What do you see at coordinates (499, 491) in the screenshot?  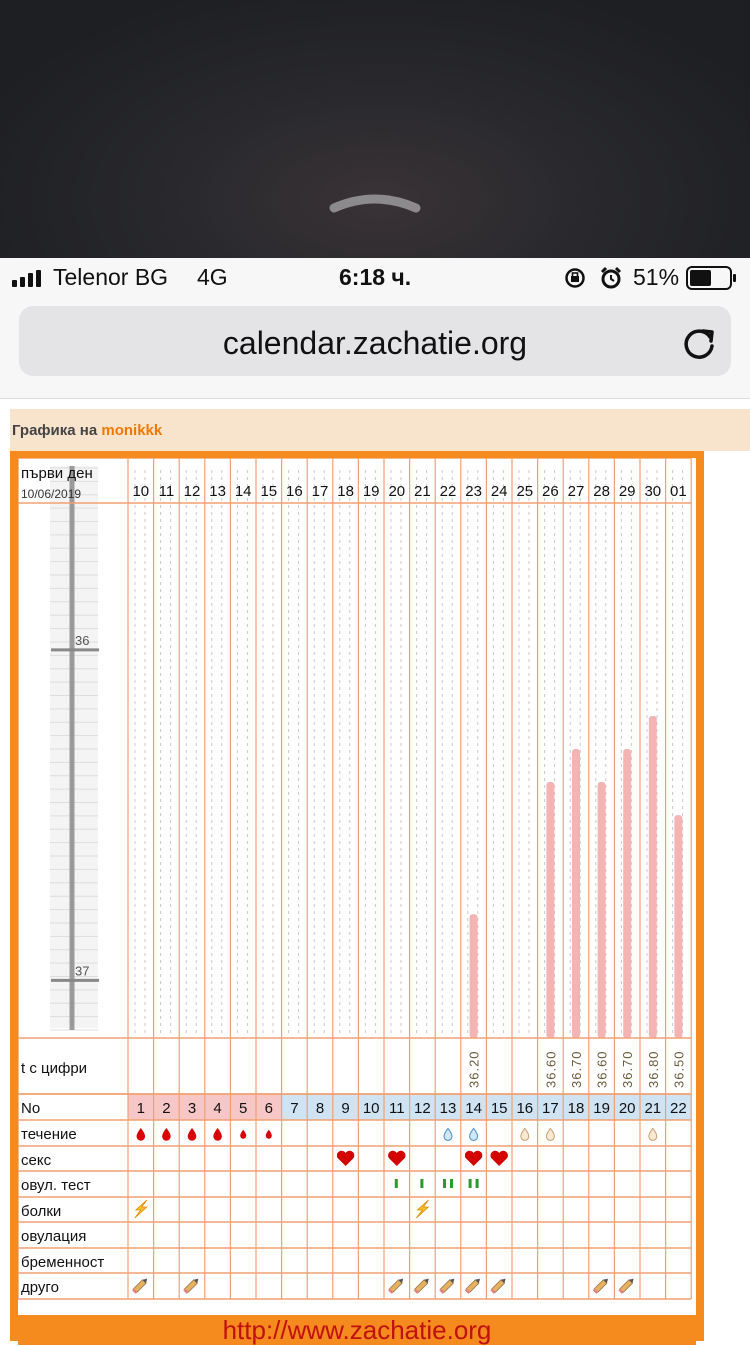 I see `date-label: 24` at bounding box center [499, 491].